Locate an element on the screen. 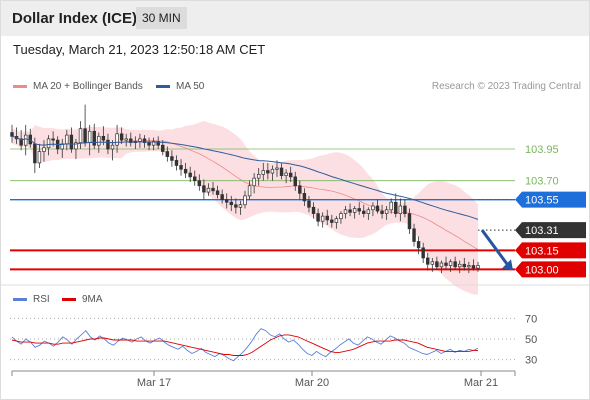 This screenshot has width=590, height=400. level-tag-4: 103.00 is located at coordinates (550, 269).